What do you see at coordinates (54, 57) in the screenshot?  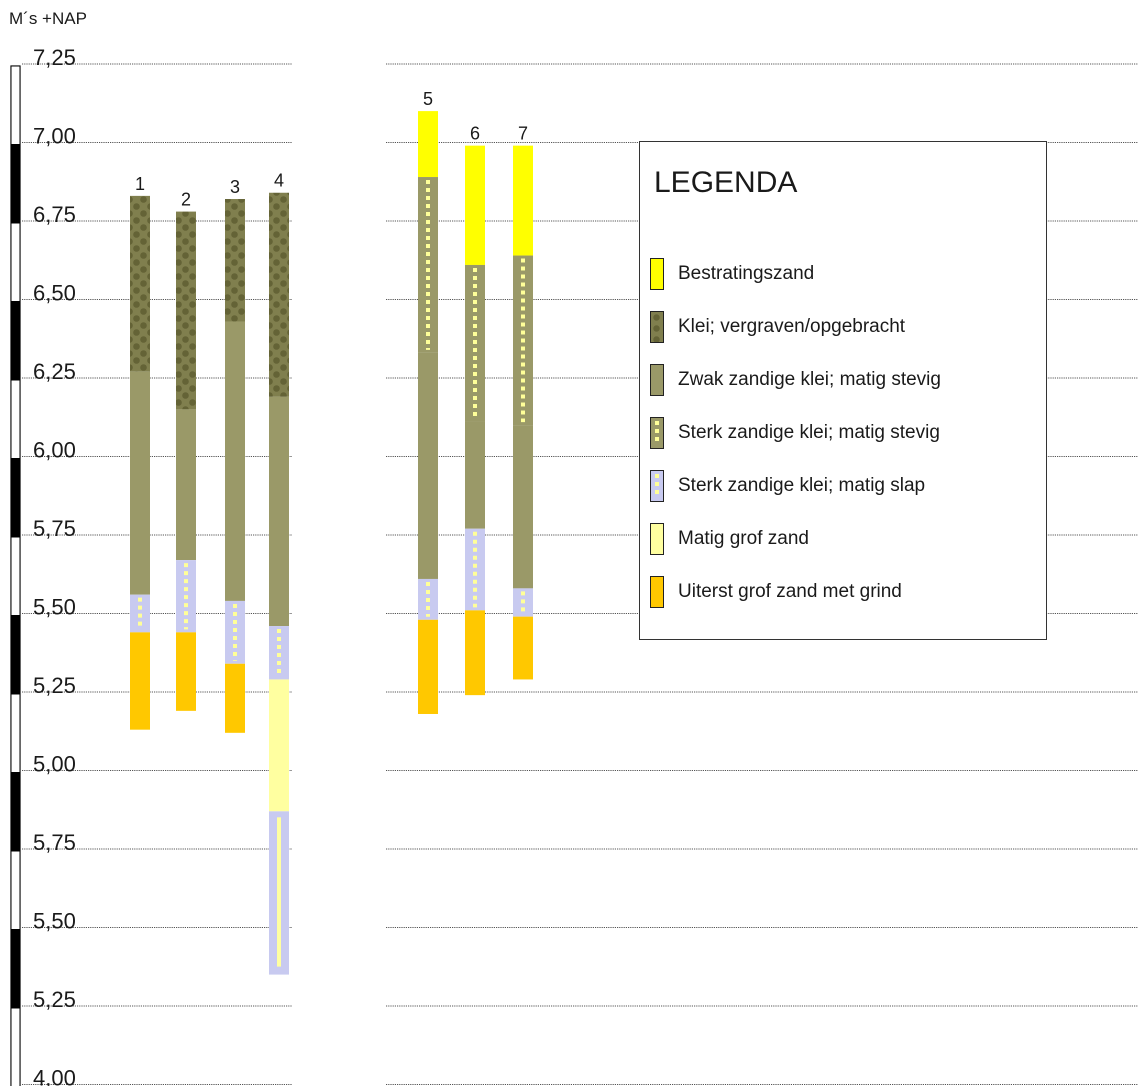 I see `y-tick-label: 7,25` at bounding box center [54, 57].